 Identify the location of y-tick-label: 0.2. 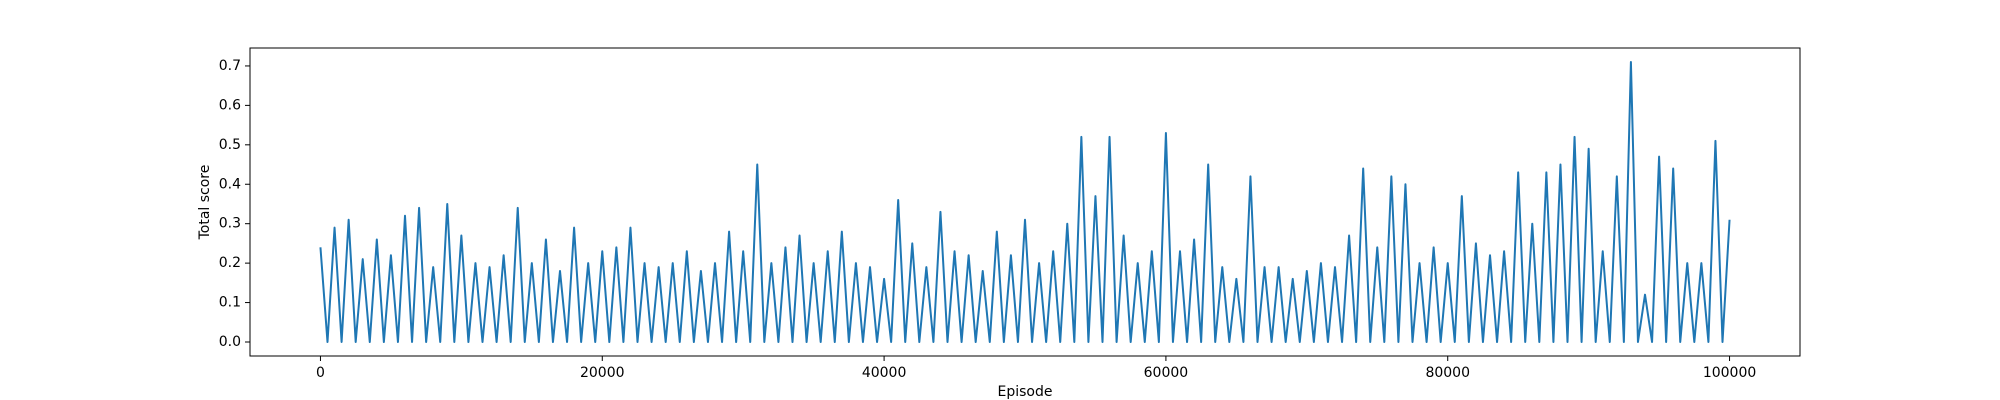
(230, 263).